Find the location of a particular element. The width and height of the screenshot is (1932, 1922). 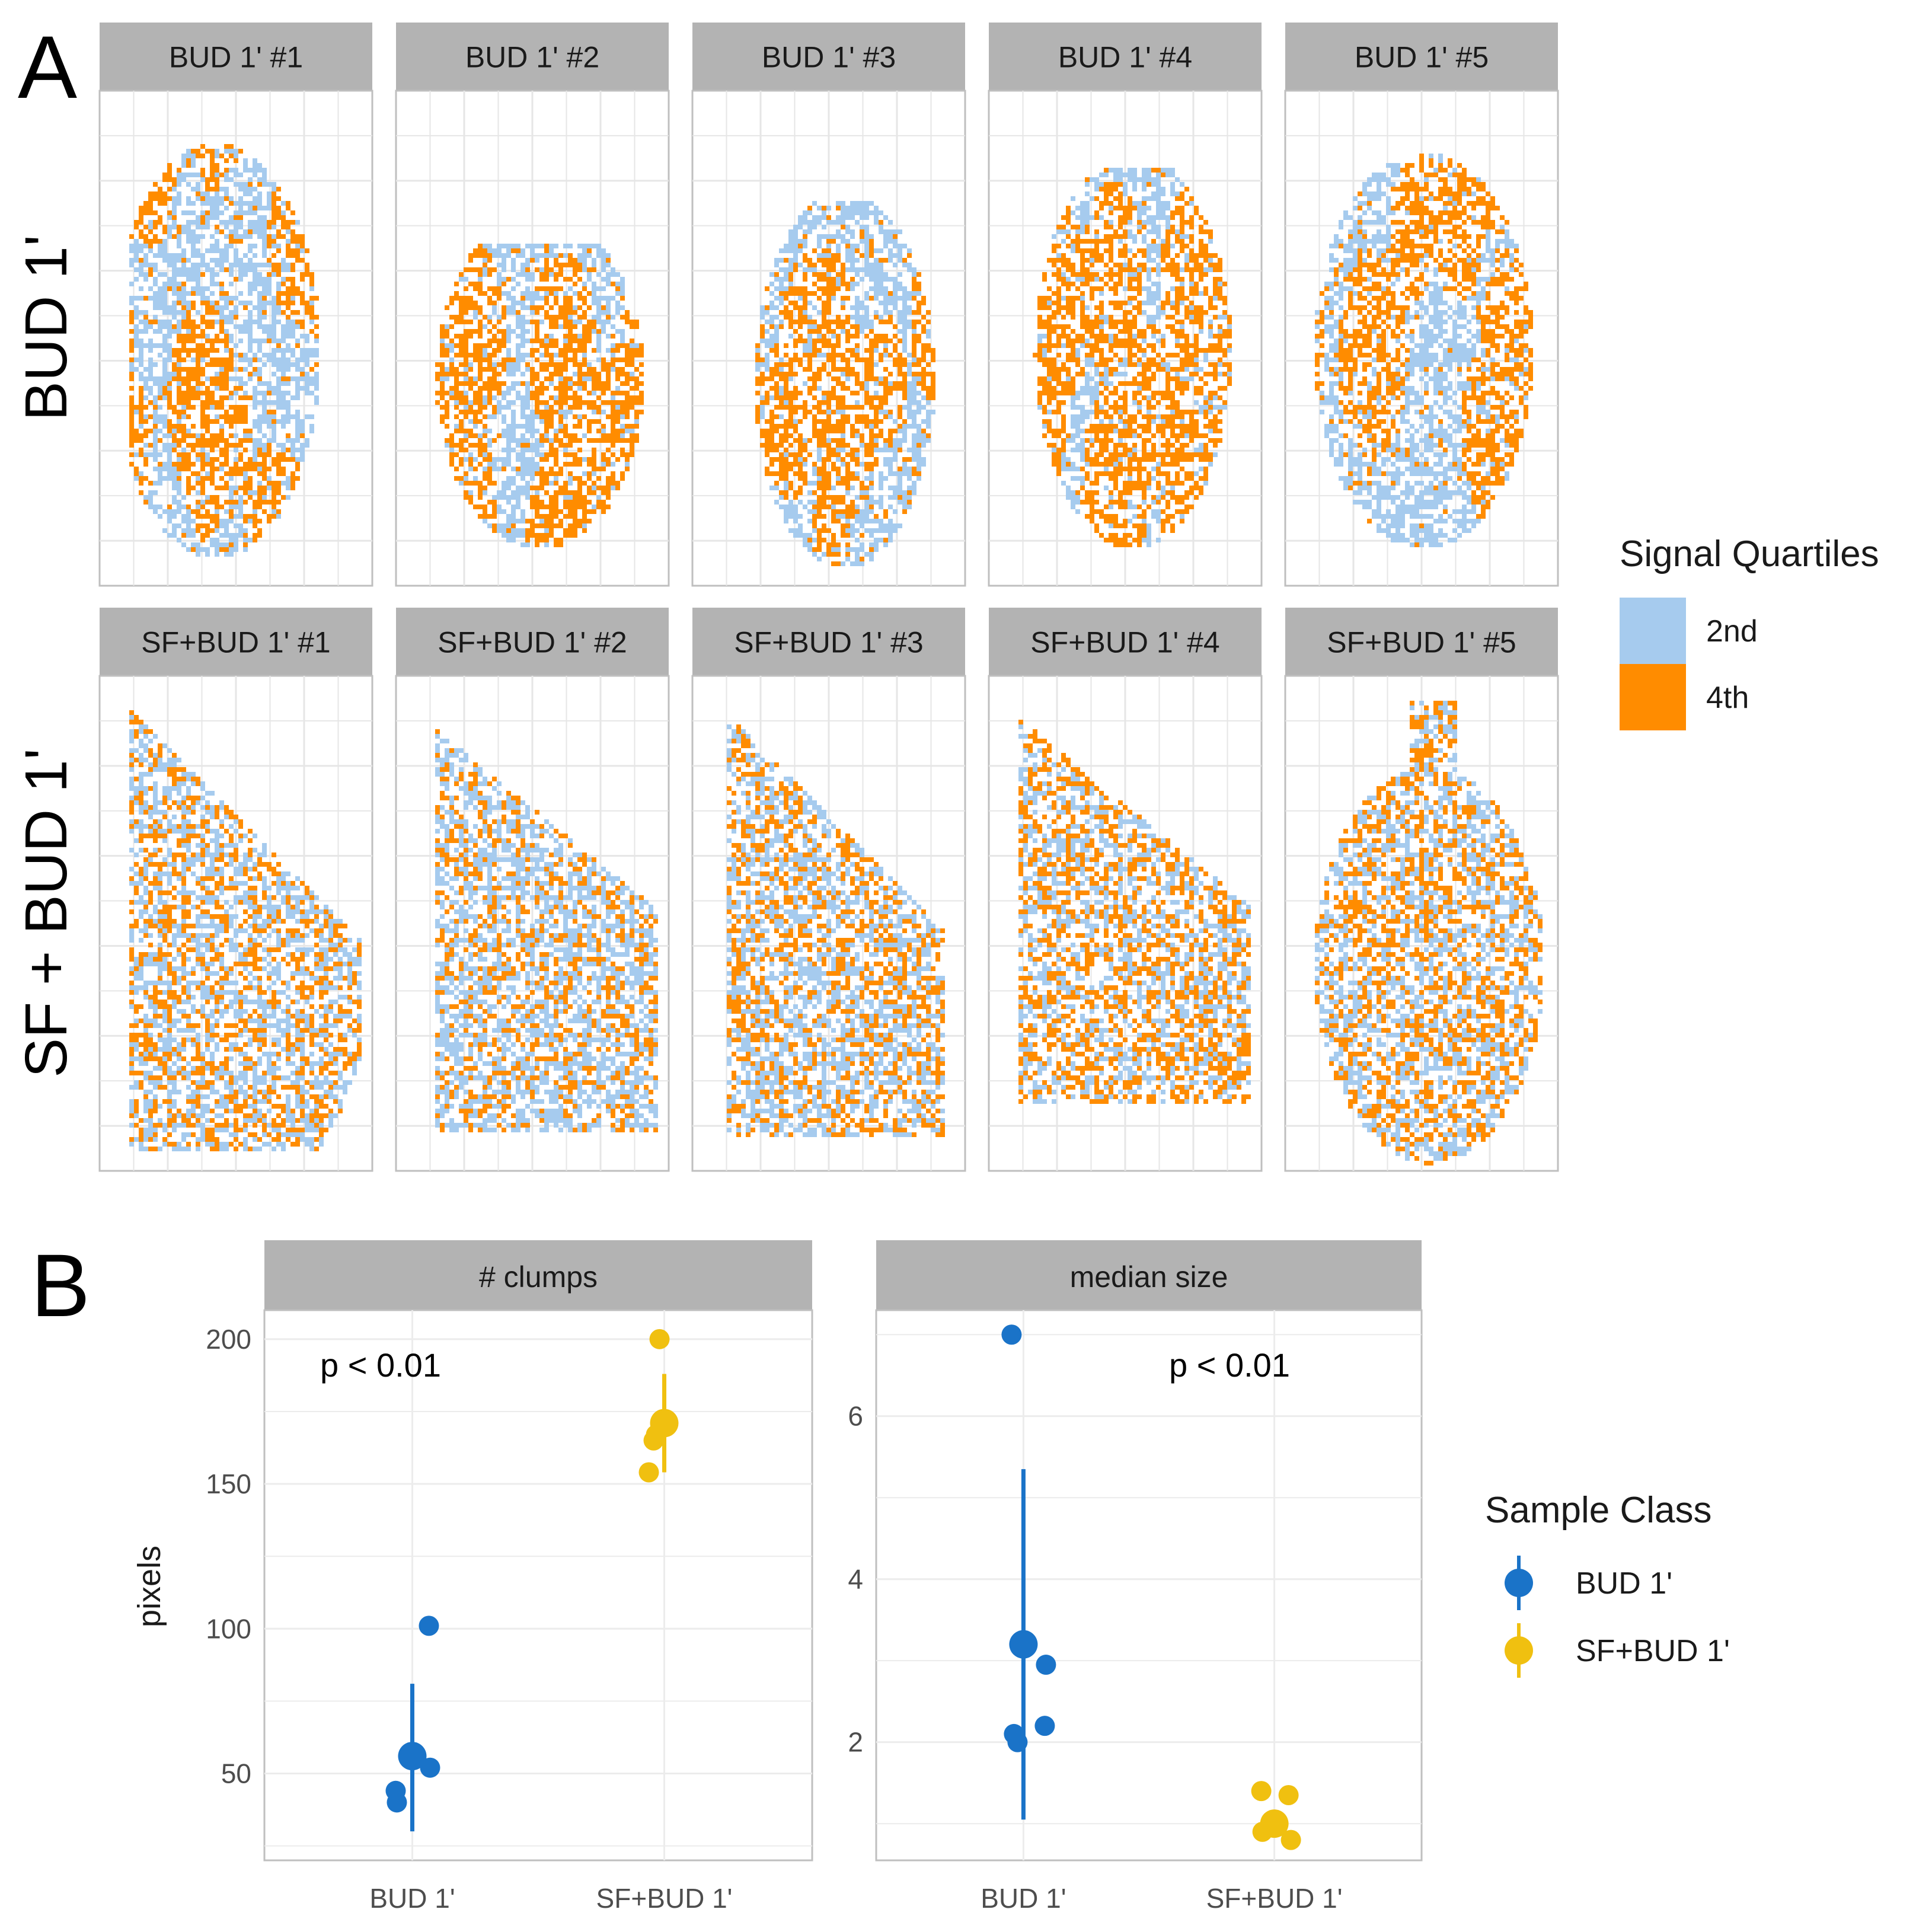

facet-panel: SF+BUD 1' #2 is located at coordinates (532, 890).